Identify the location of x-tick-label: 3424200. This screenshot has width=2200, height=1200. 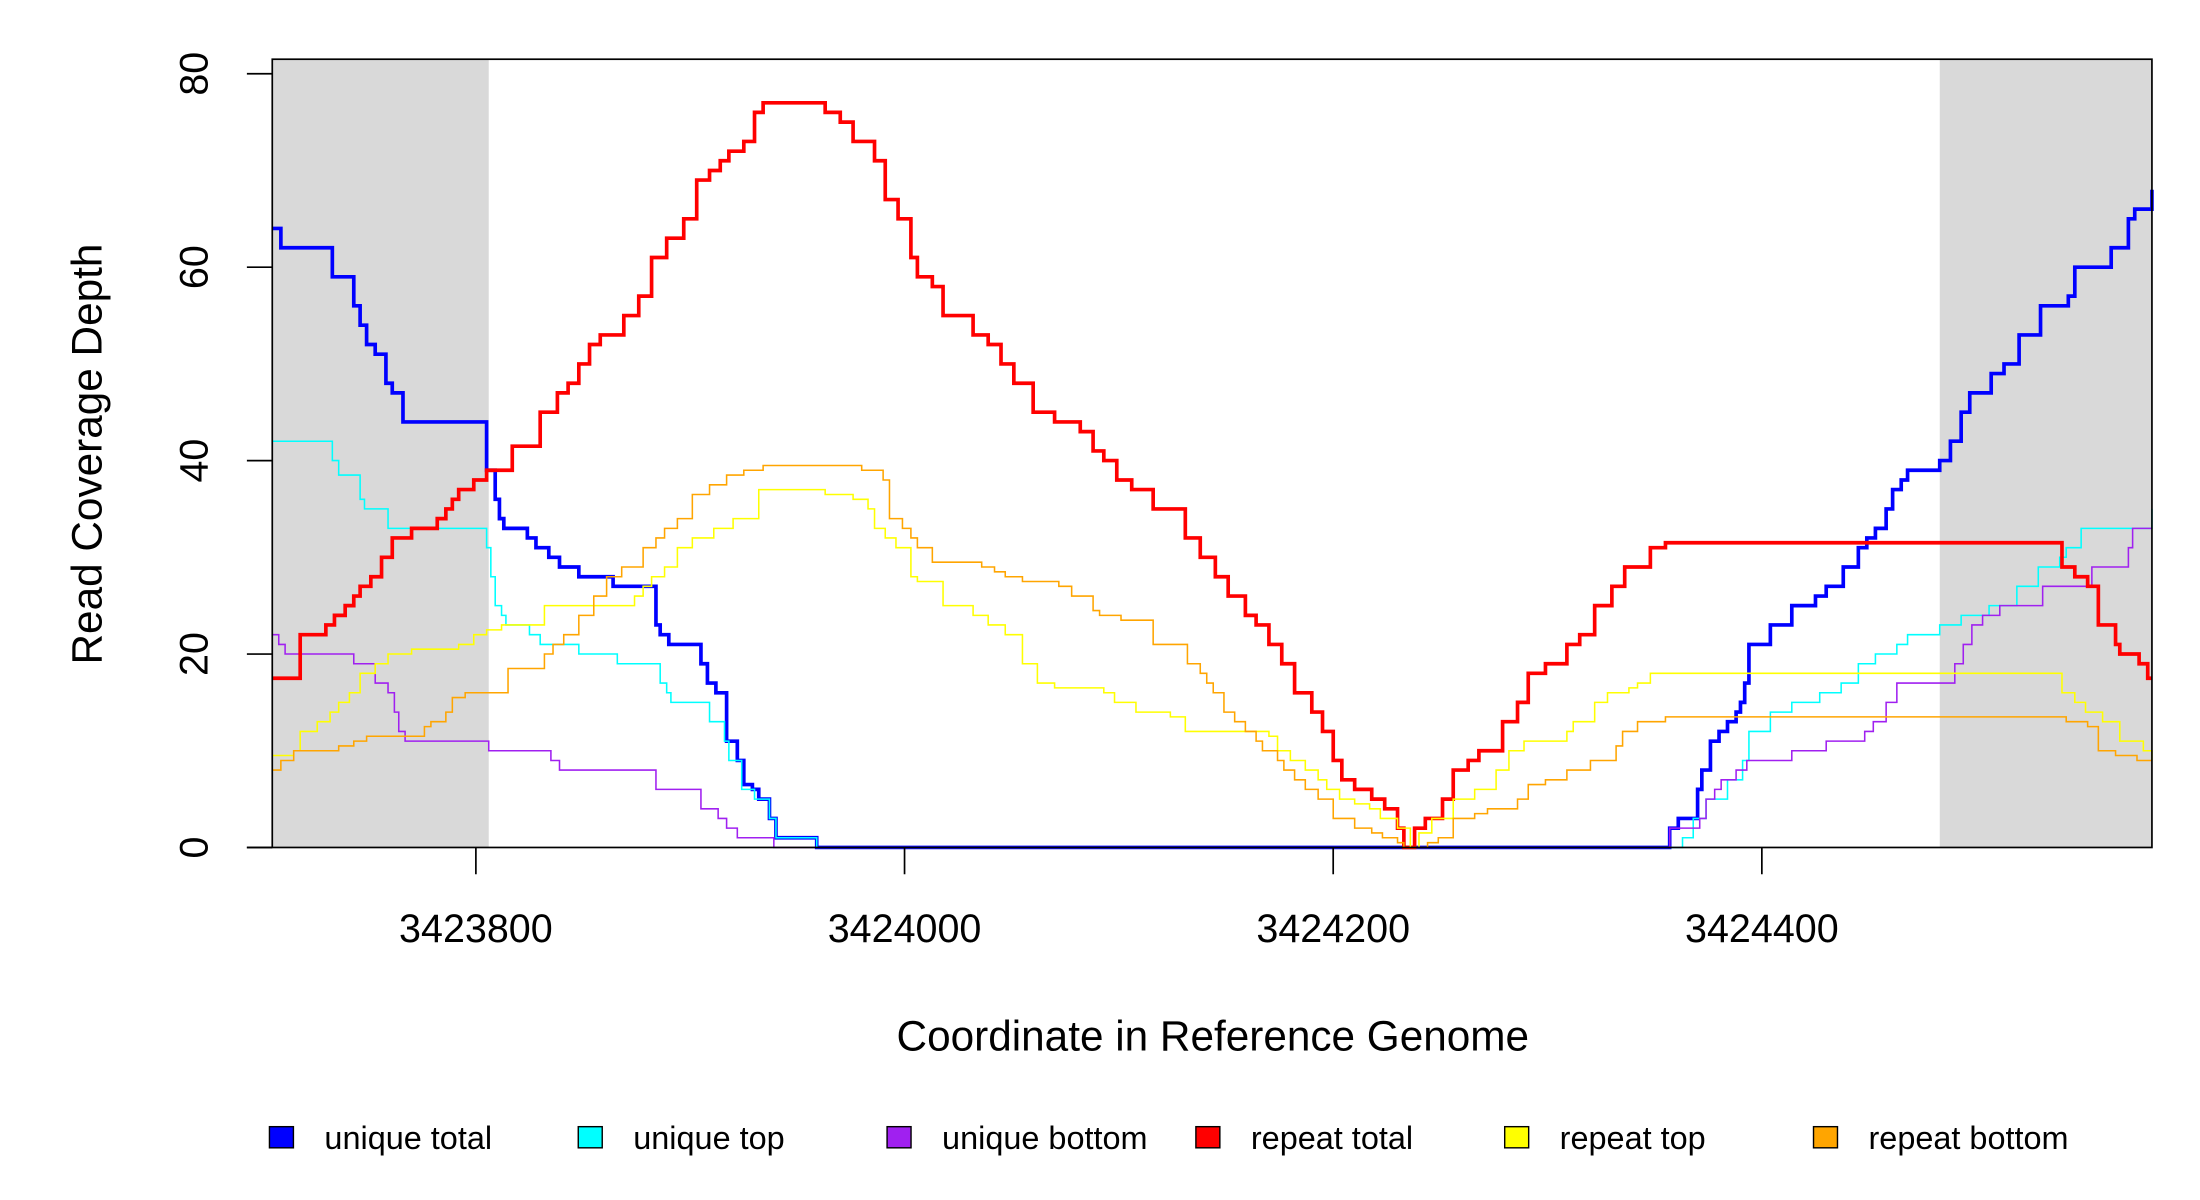
(1333, 929).